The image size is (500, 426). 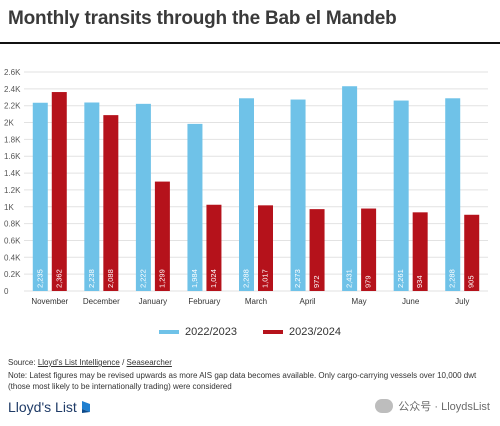 What do you see at coordinates (211, 332) in the screenshot?
I see `legend-label-series1: 2022/2023` at bounding box center [211, 332].